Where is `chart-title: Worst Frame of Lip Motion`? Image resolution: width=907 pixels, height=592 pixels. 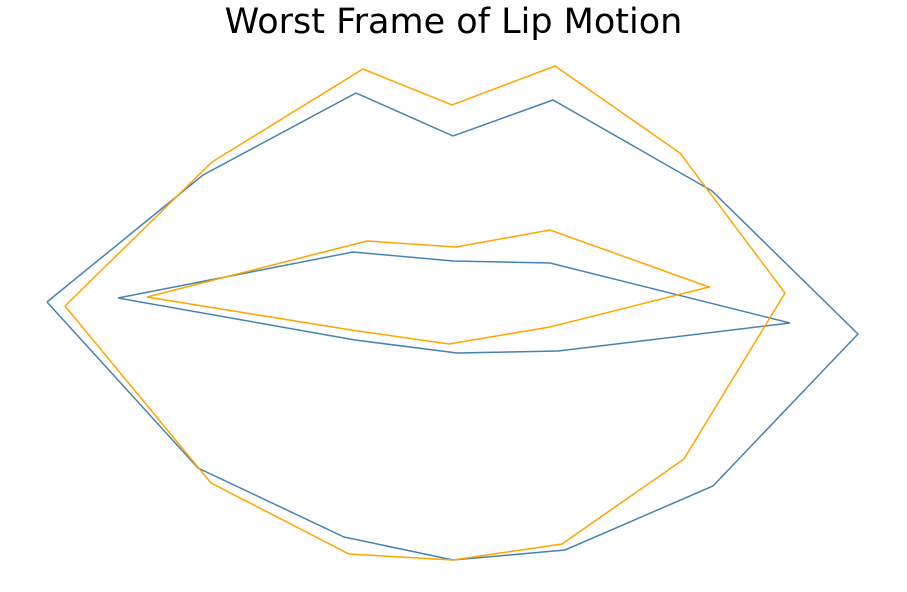 chart-title: Worst Frame of Lip Motion is located at coordinates (453, 22).